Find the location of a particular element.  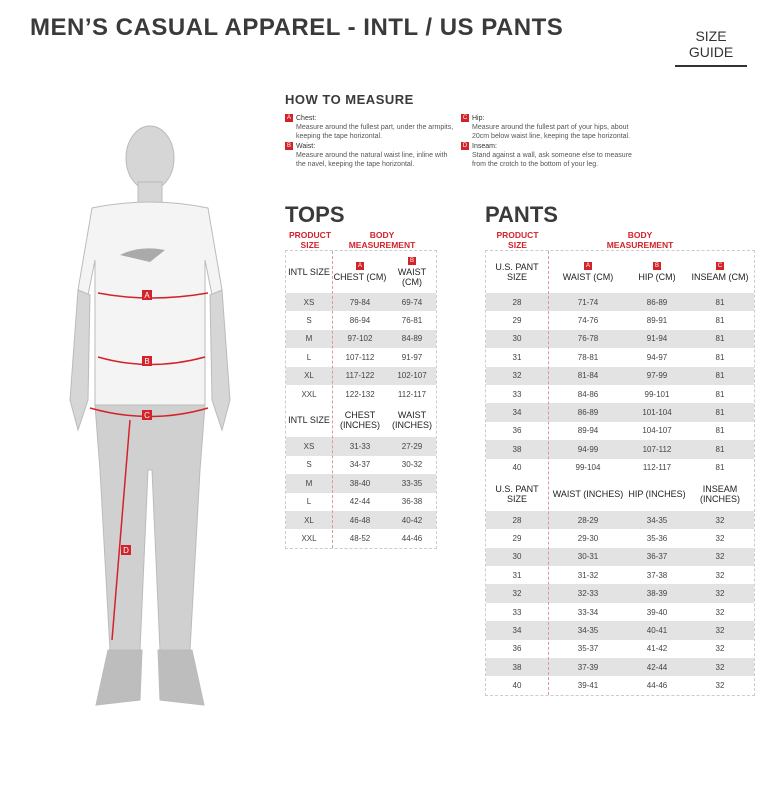

table-cell: 46-48 is located at coordinates (360, 520).